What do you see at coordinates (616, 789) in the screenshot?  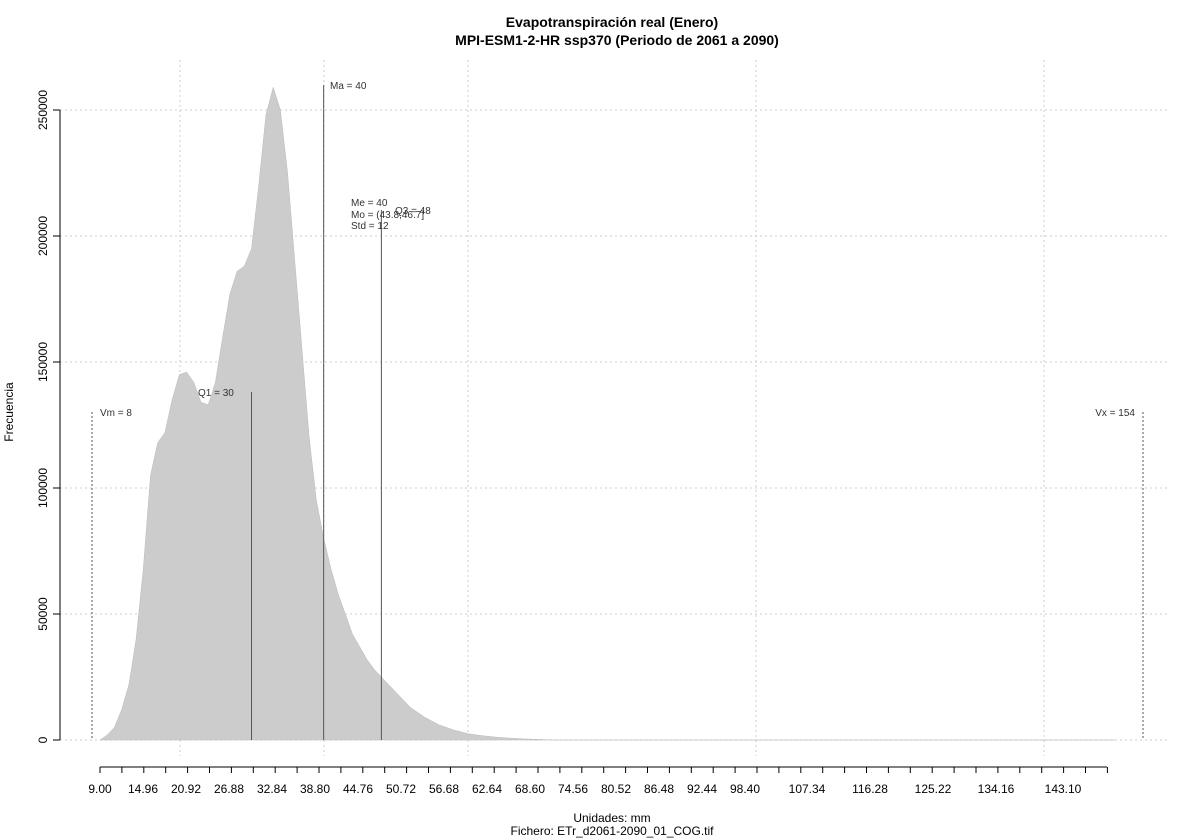 I see `x-tick-label-12: 80.52` at bounding box center [616, 789].